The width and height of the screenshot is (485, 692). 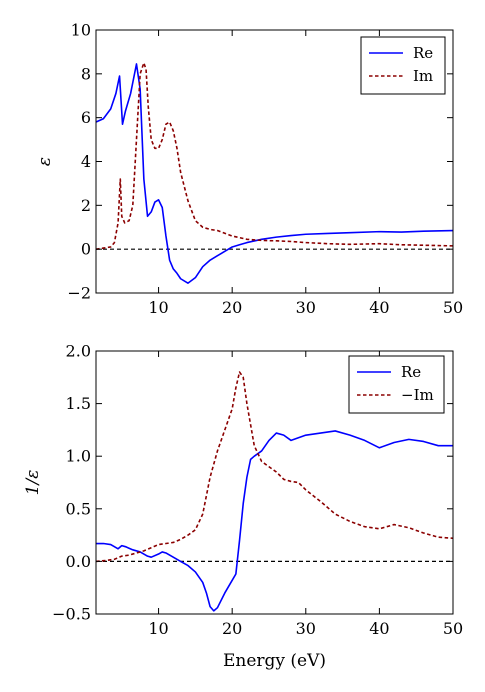 What do you see at coordinates (86, 117) in the screenshot?
I see `y-tick-label: 6` at bounding box center [86, 117].